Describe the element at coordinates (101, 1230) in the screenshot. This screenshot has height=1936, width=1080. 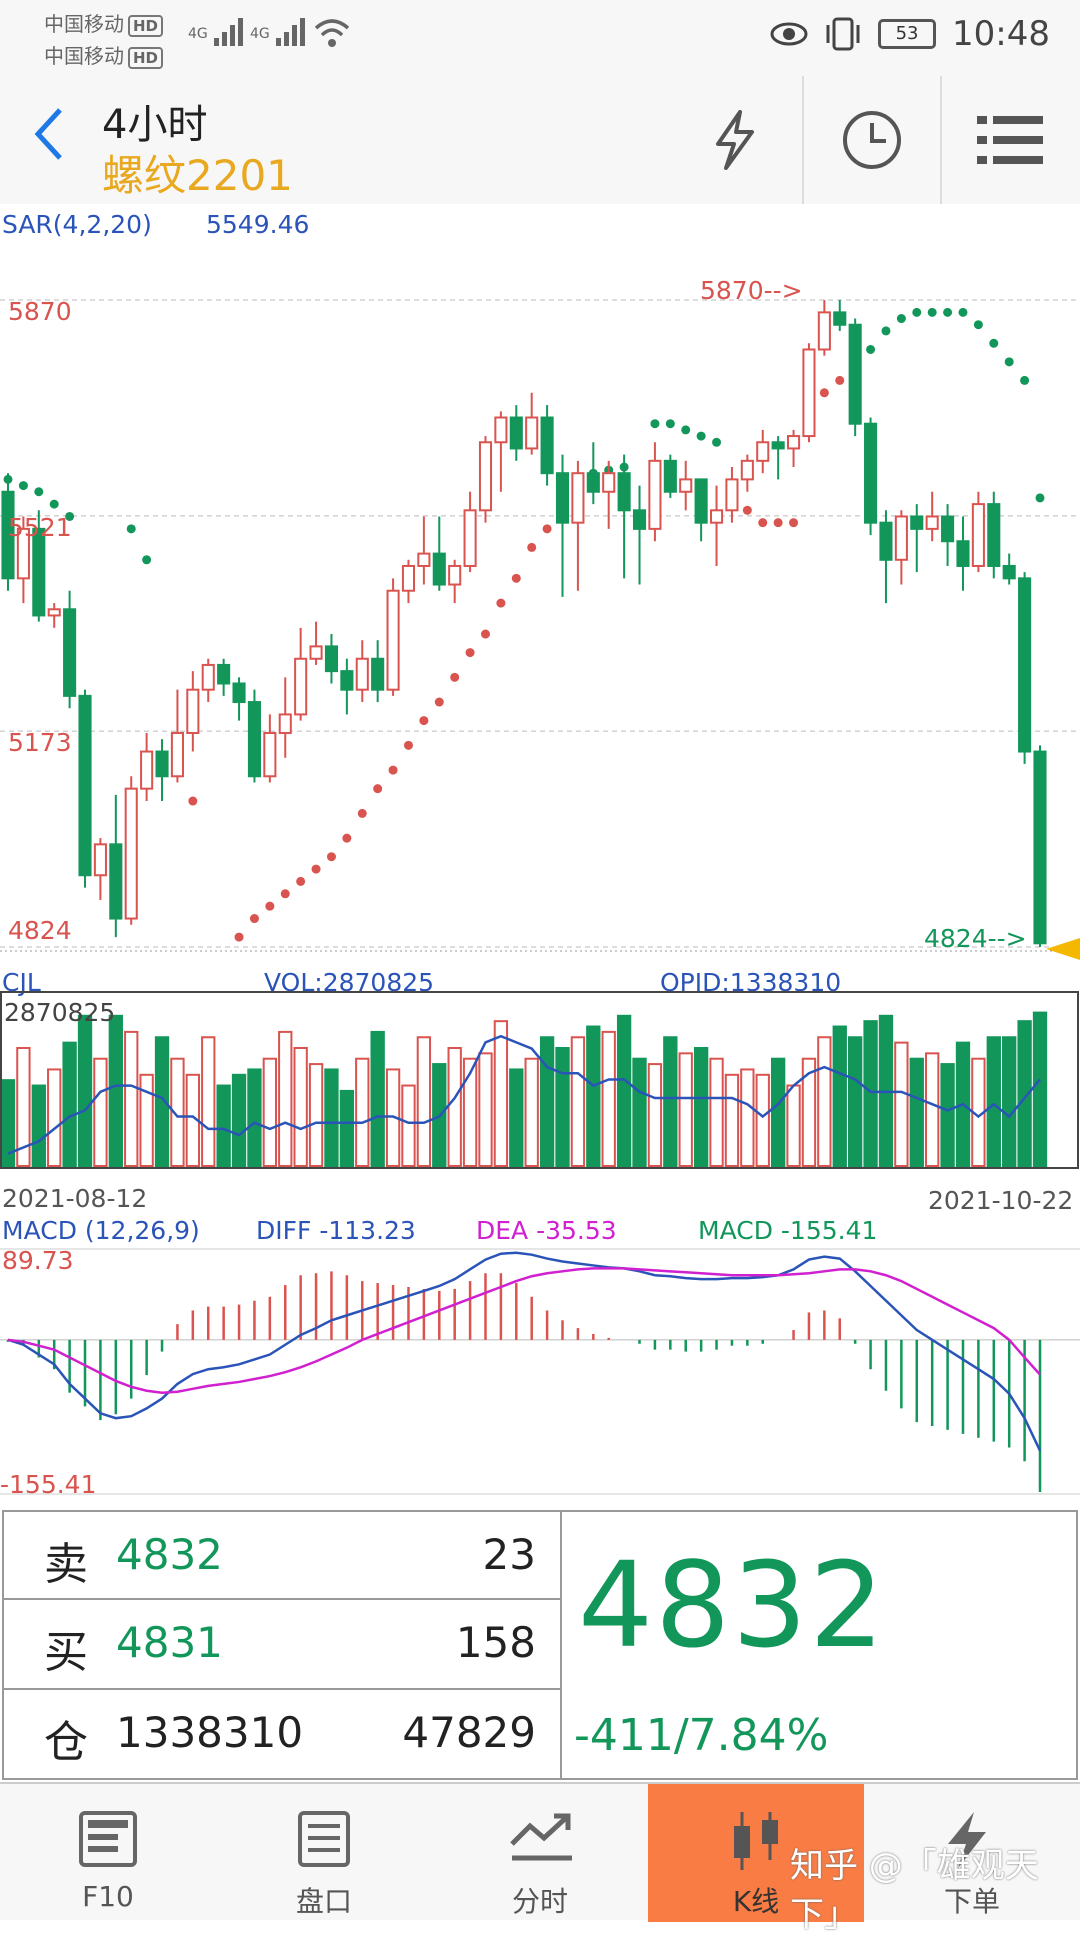
I see `macd-label: MACD (12,26,9)` at that location.